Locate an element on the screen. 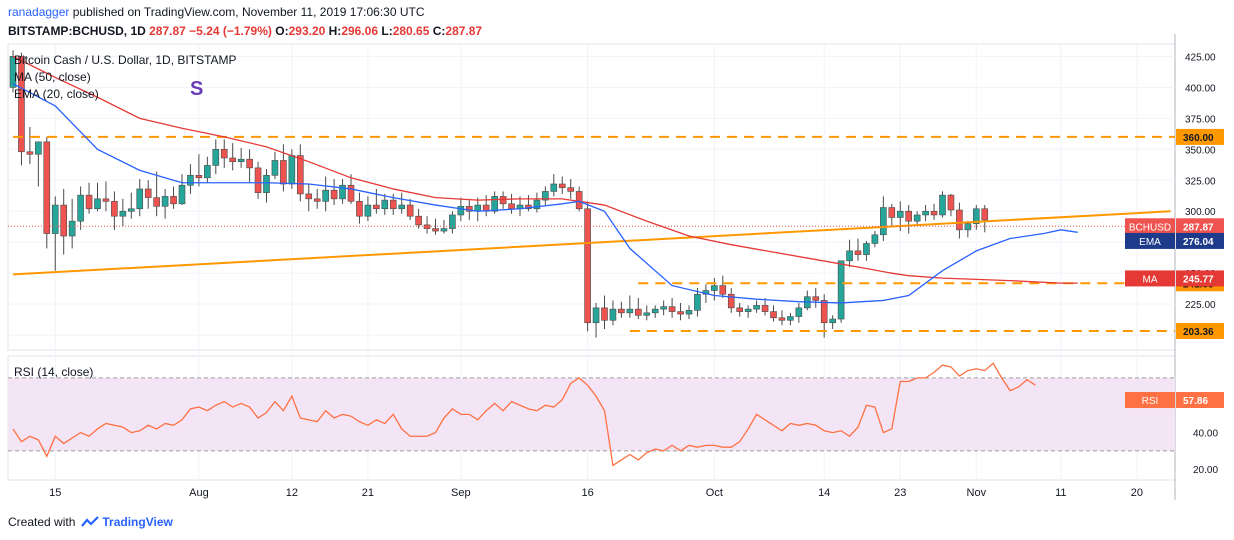 This screenshot has width=1234, height=540. rsi-legend: RSI (14, close) is located at coordinates (53, 372).